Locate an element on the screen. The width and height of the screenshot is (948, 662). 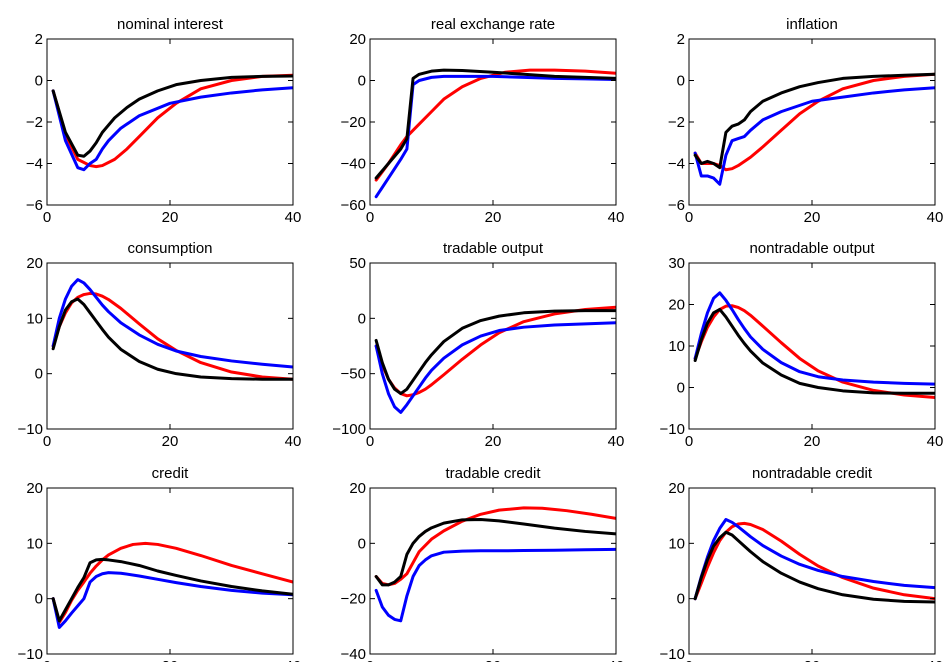
panel-1: real exchange rate 0 20 40 −60 −40 −20 0 20 is located at coordinates (483, 121).